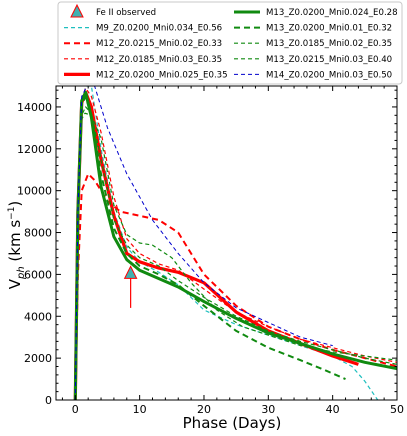 The width and height of the screenshot is (407, 436). I want to click on legend-entry-6: M13_Z0.0200_Mni0.01_E0.32, so click(313, 29).